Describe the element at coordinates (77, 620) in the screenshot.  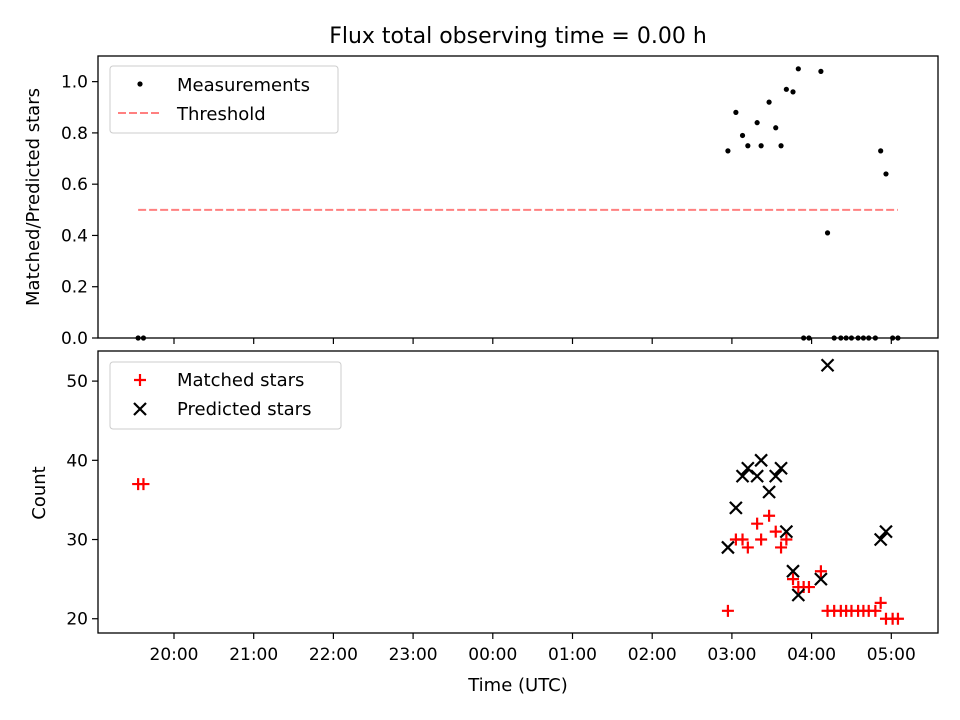
I see `bottom-y-tick-label: 20` at that location.